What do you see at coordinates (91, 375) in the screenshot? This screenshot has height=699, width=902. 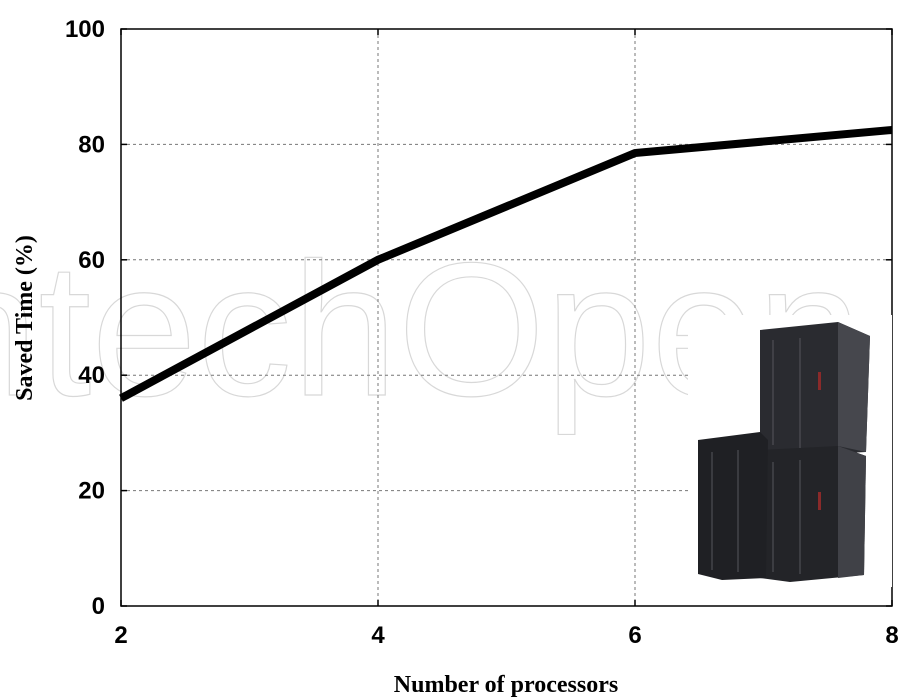 I see `y-tick-label: 40` at bounding box center [91, 375].